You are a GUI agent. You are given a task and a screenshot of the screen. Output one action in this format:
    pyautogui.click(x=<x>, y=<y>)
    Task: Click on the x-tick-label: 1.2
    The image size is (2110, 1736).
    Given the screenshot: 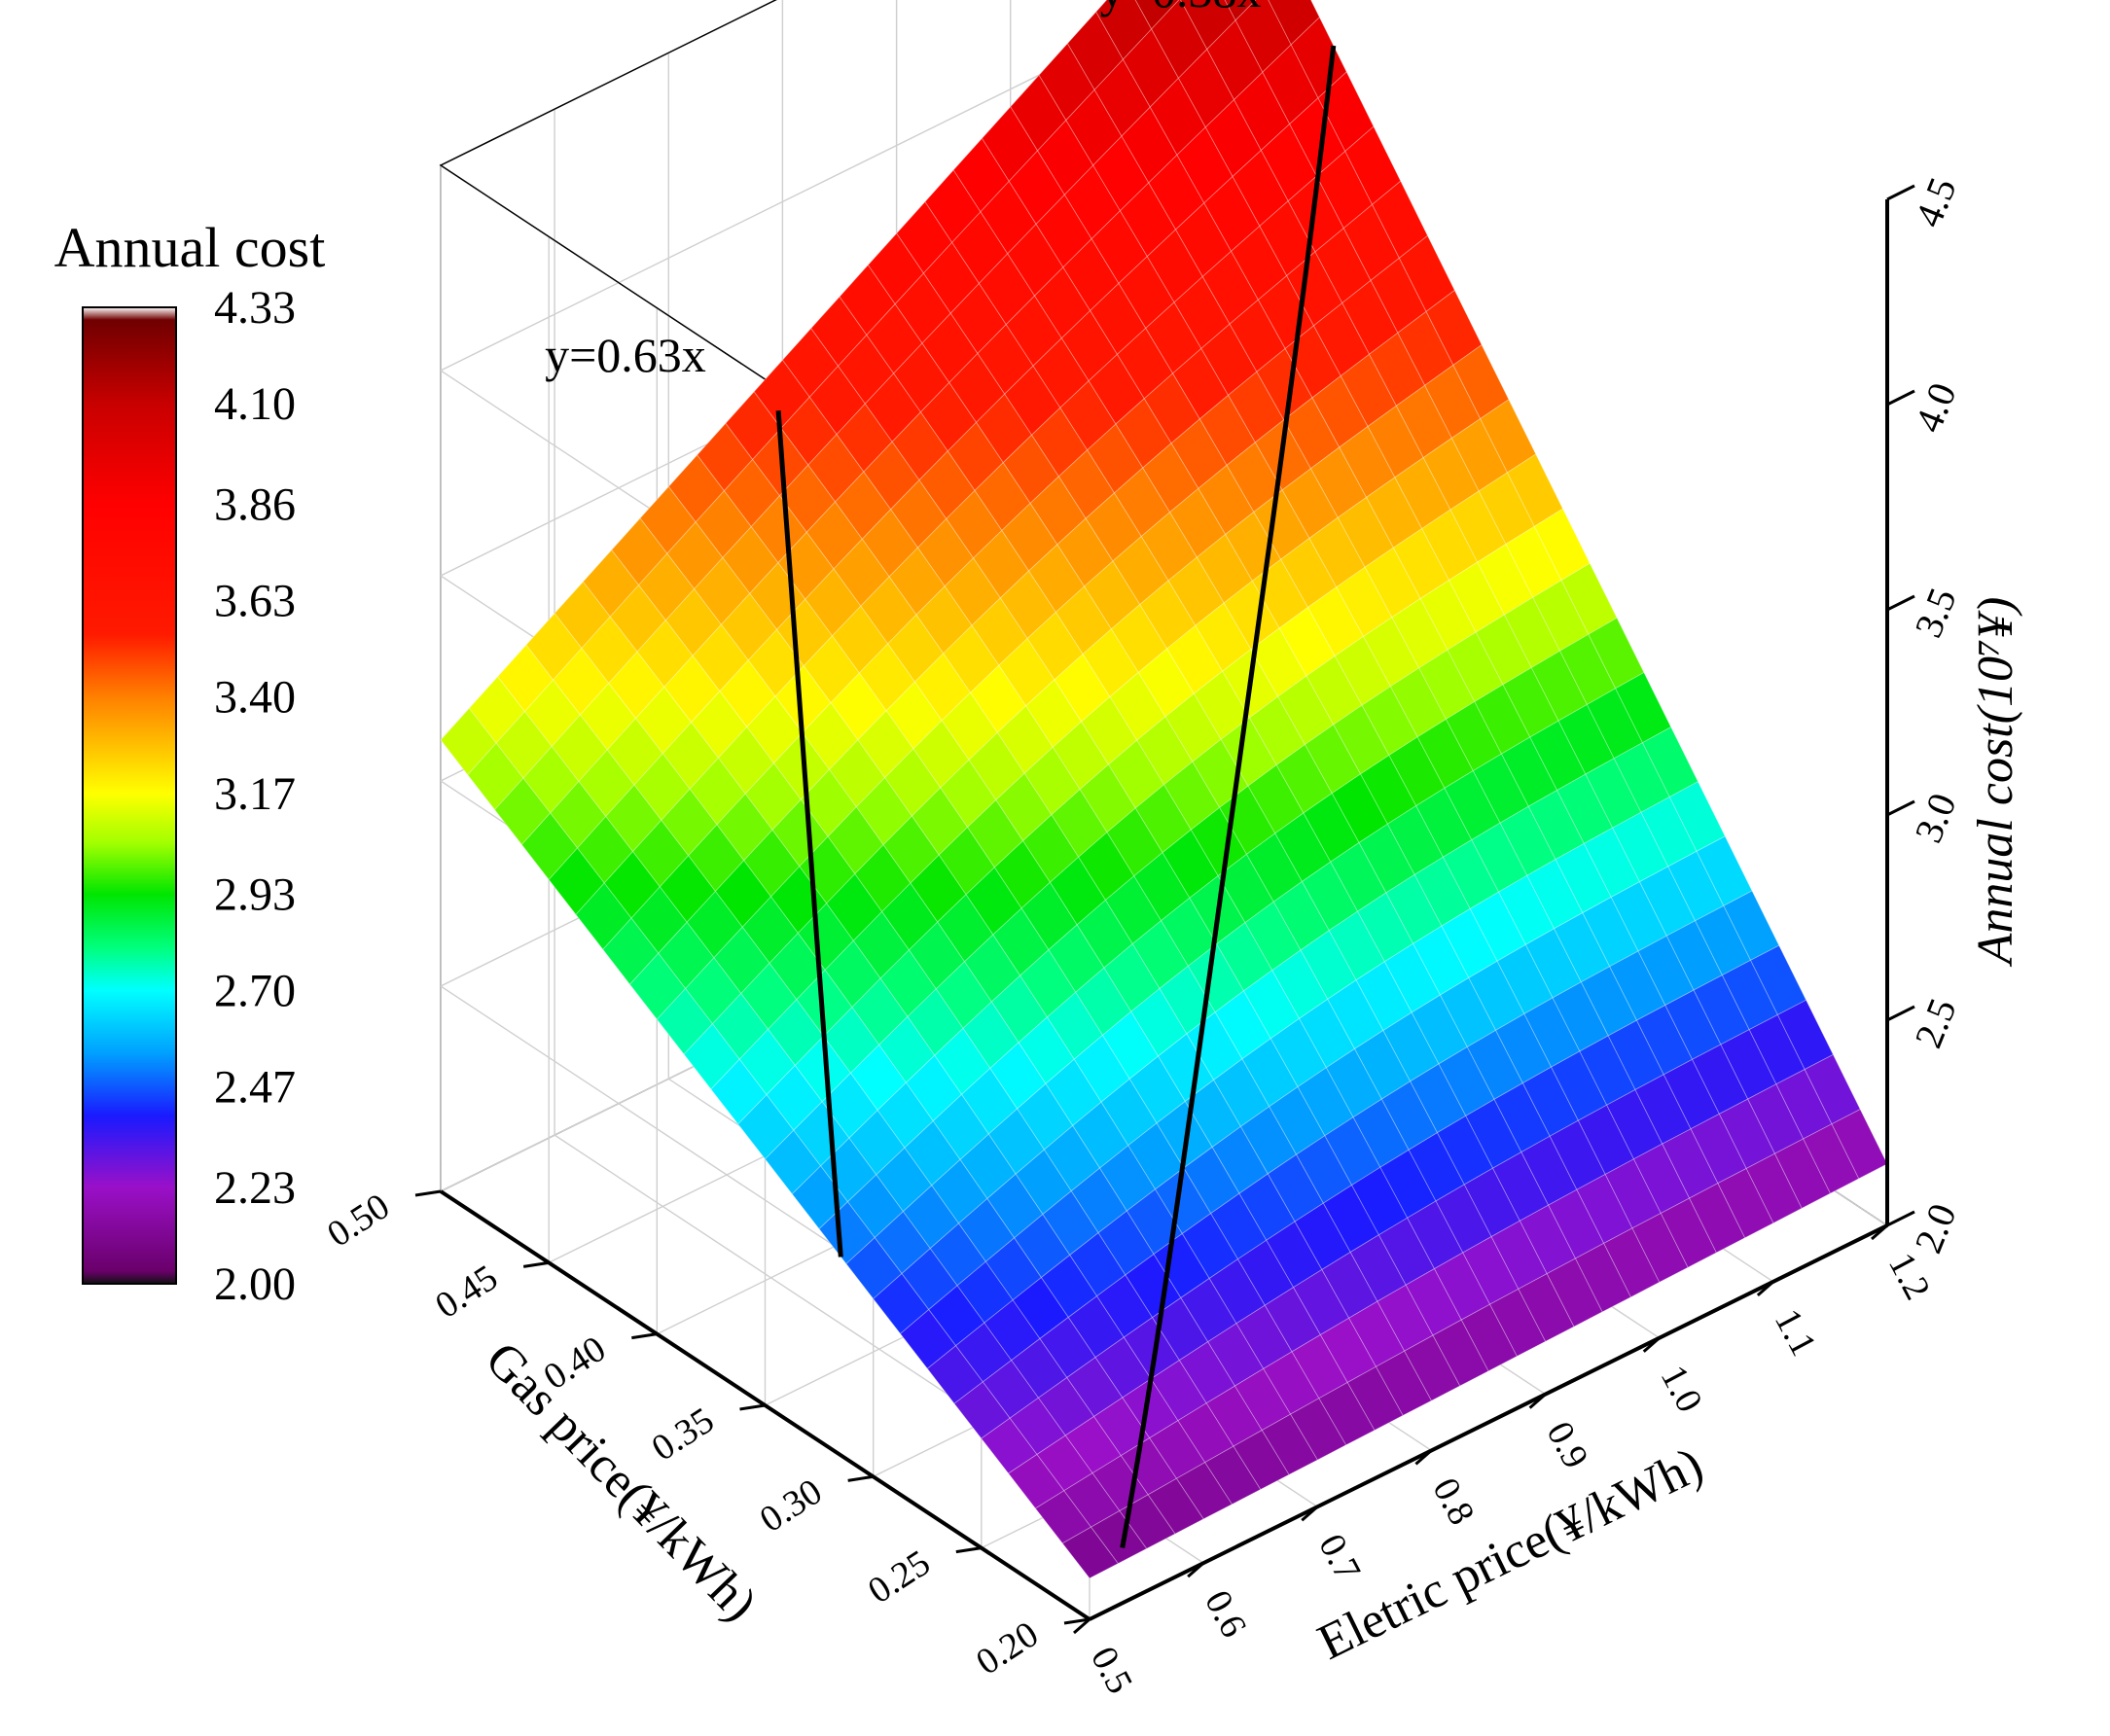 What is the action you would take?
    pyautogui.click(x=1909, y=1277)
    